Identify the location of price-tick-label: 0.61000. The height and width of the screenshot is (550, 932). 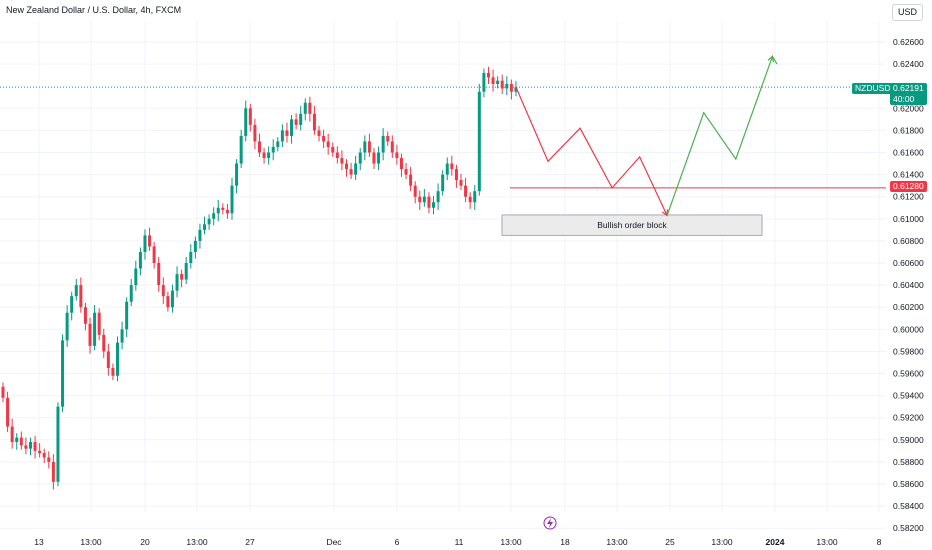
(908, 219).